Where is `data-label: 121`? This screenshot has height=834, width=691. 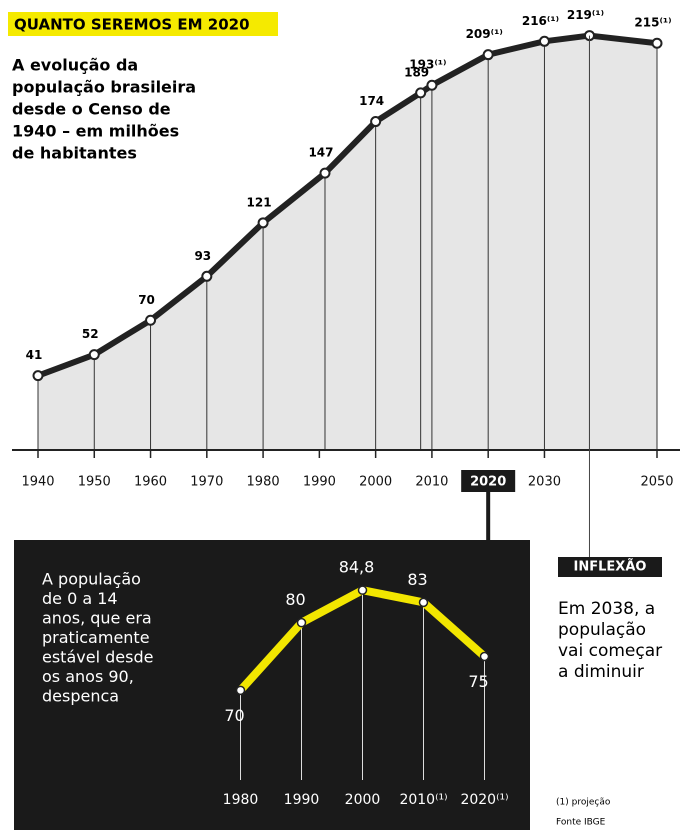 data-label: 121 is located at coordinates (259, 202).